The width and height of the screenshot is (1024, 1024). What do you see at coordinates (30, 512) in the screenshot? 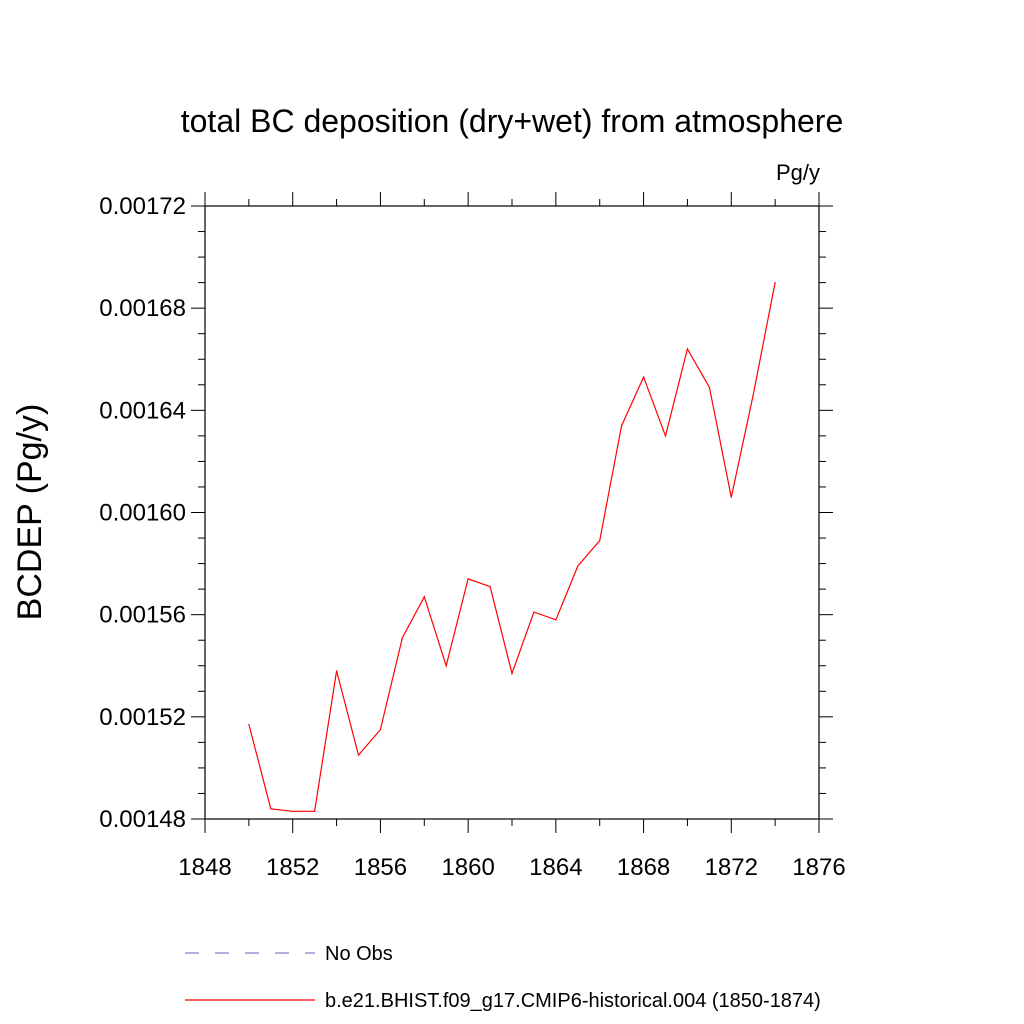
I see `y-axis-label: BCDEP (Pg/y)` at bounding box center [30, 512].